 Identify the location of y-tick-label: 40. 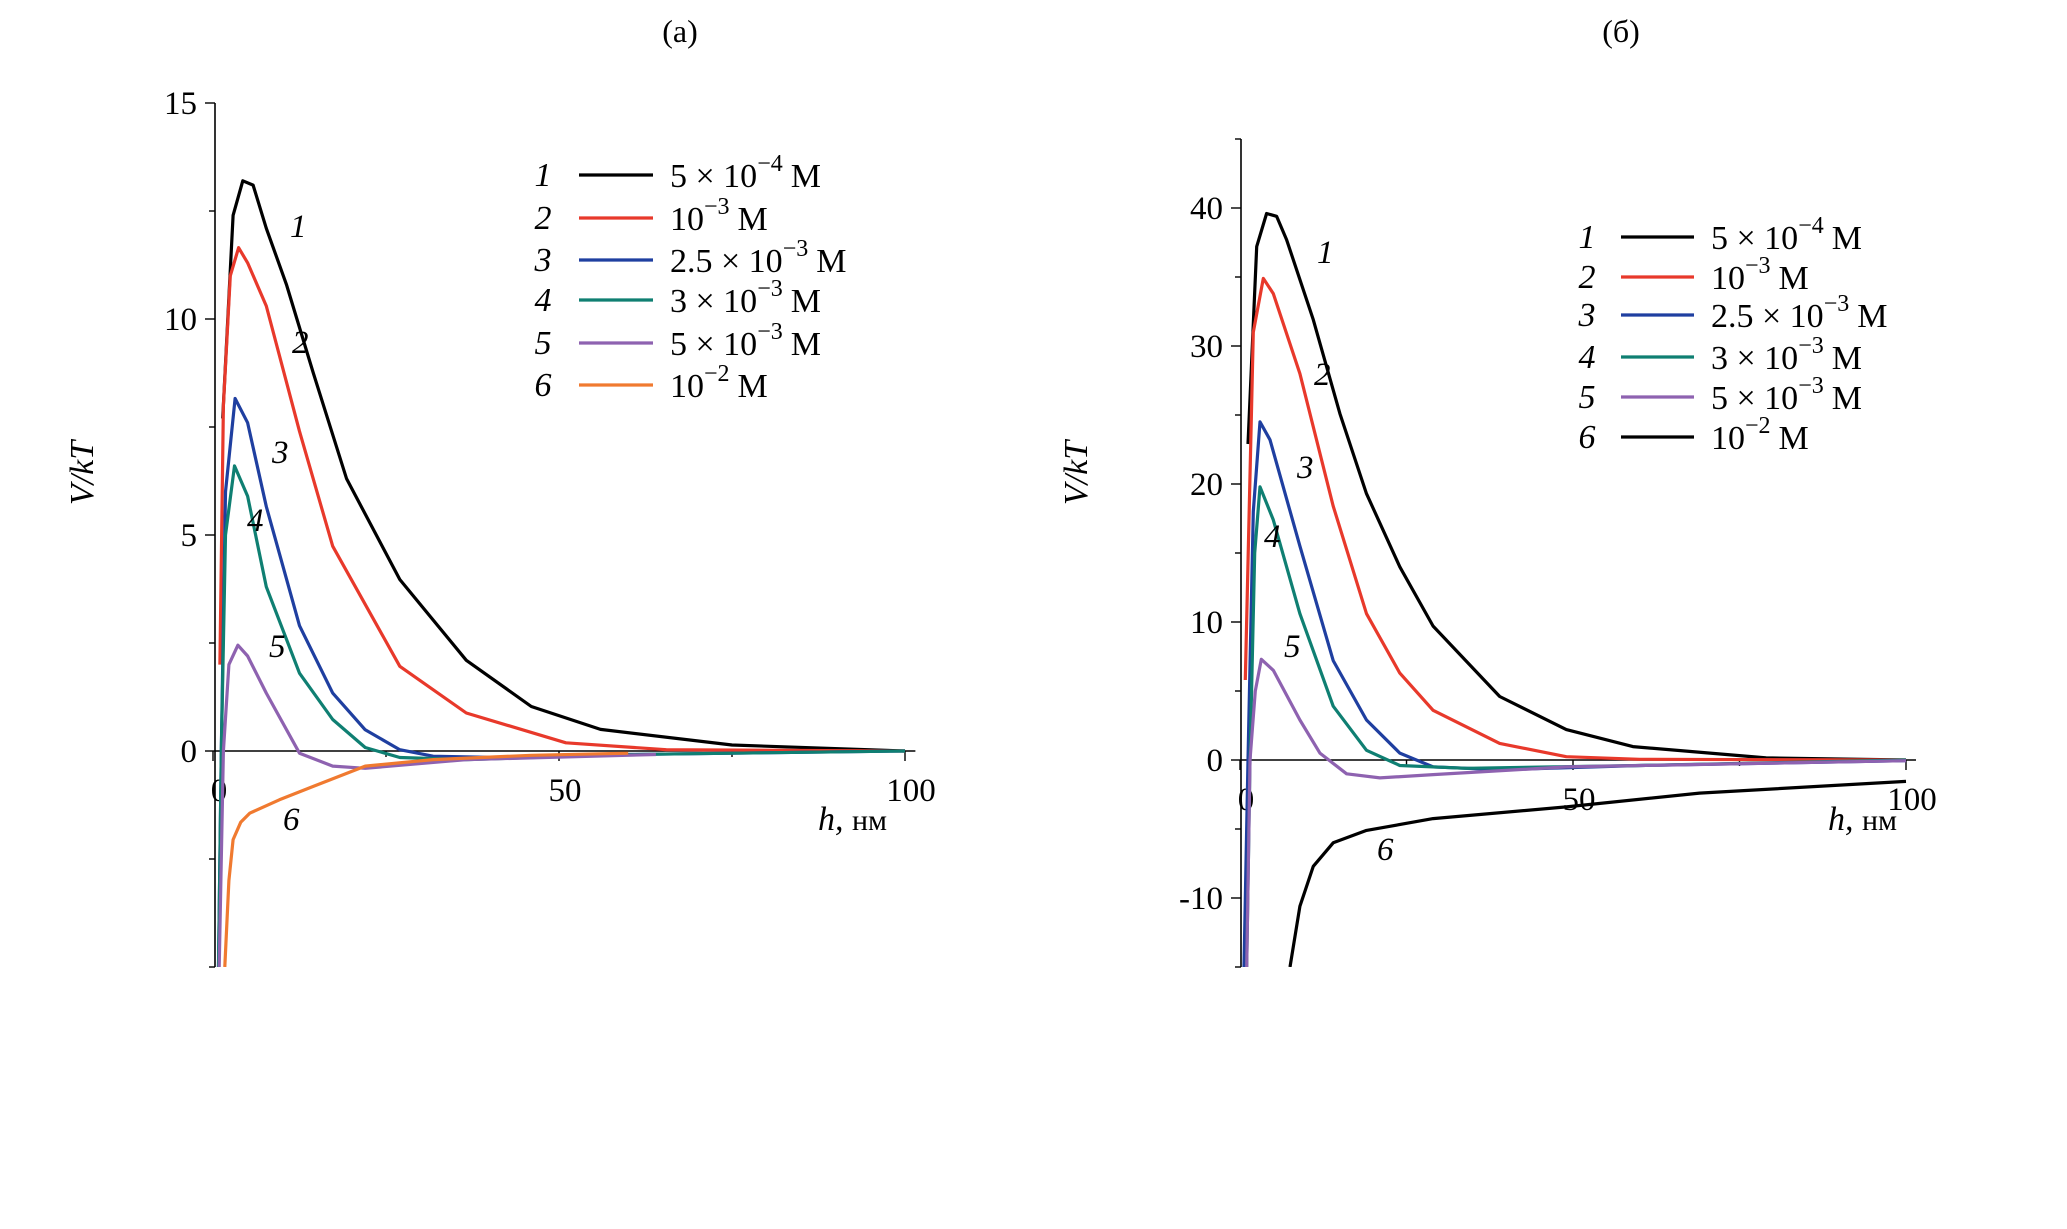
(1206, 209).